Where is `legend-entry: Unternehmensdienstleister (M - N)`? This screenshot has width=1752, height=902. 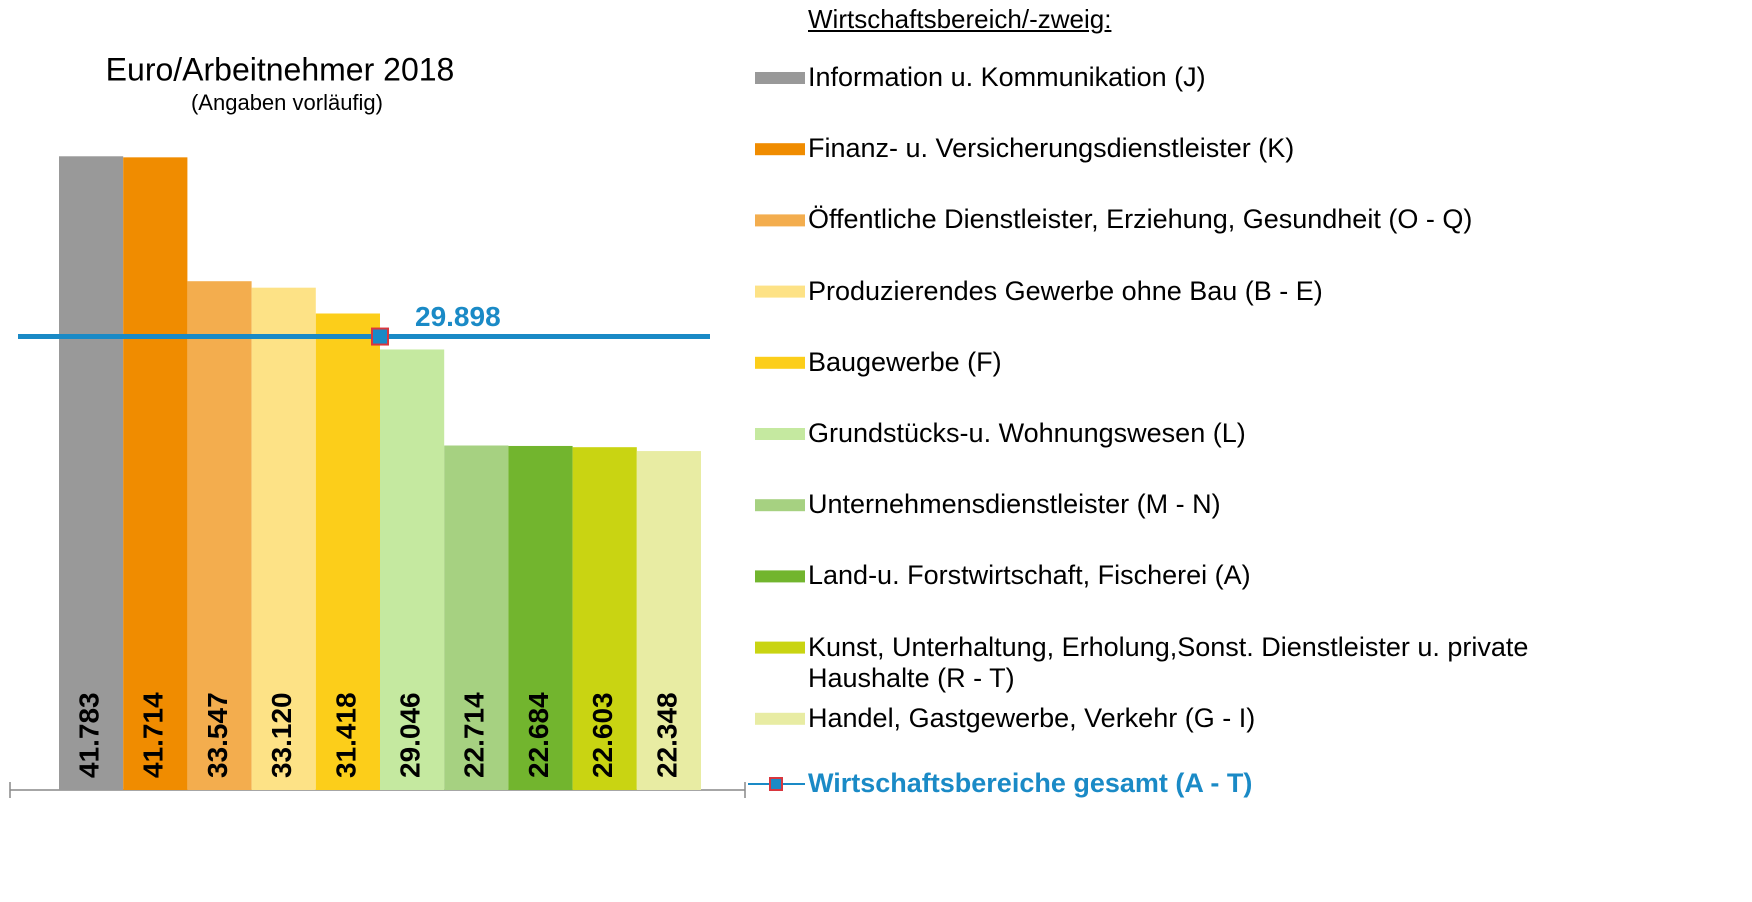 legend-entry: Unternehmensdienstleister (M - N) is located at coordinates (1014, 504).